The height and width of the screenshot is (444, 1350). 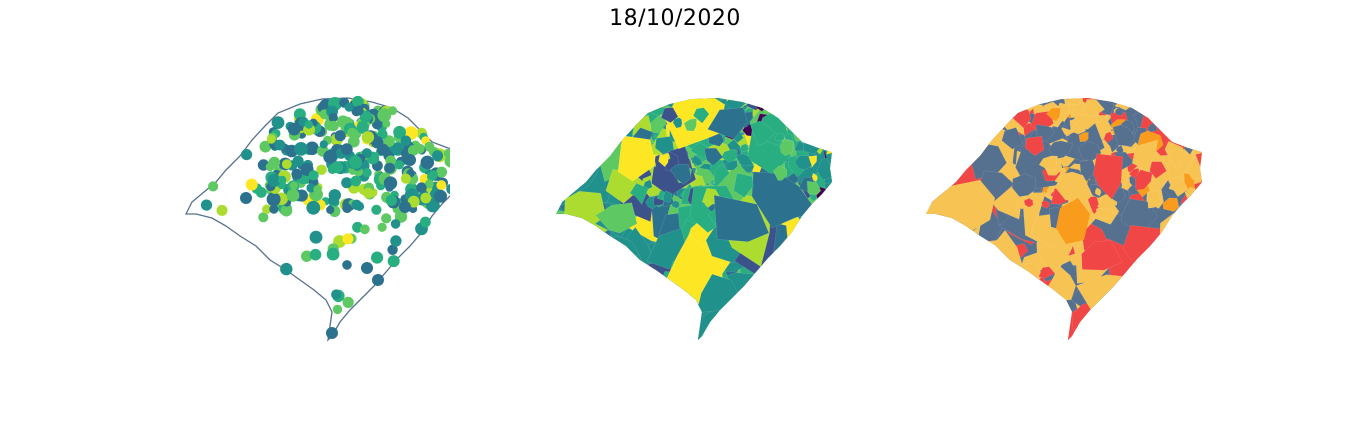 I want to click on category-layer, so click(x=1064, y=219).